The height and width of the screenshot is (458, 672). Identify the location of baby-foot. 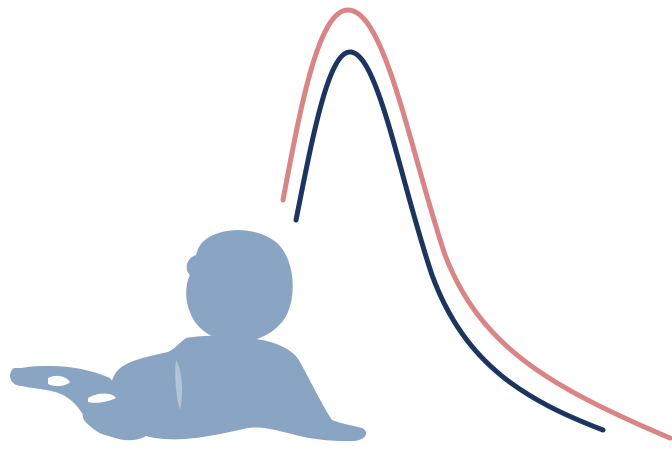
(19, 377).